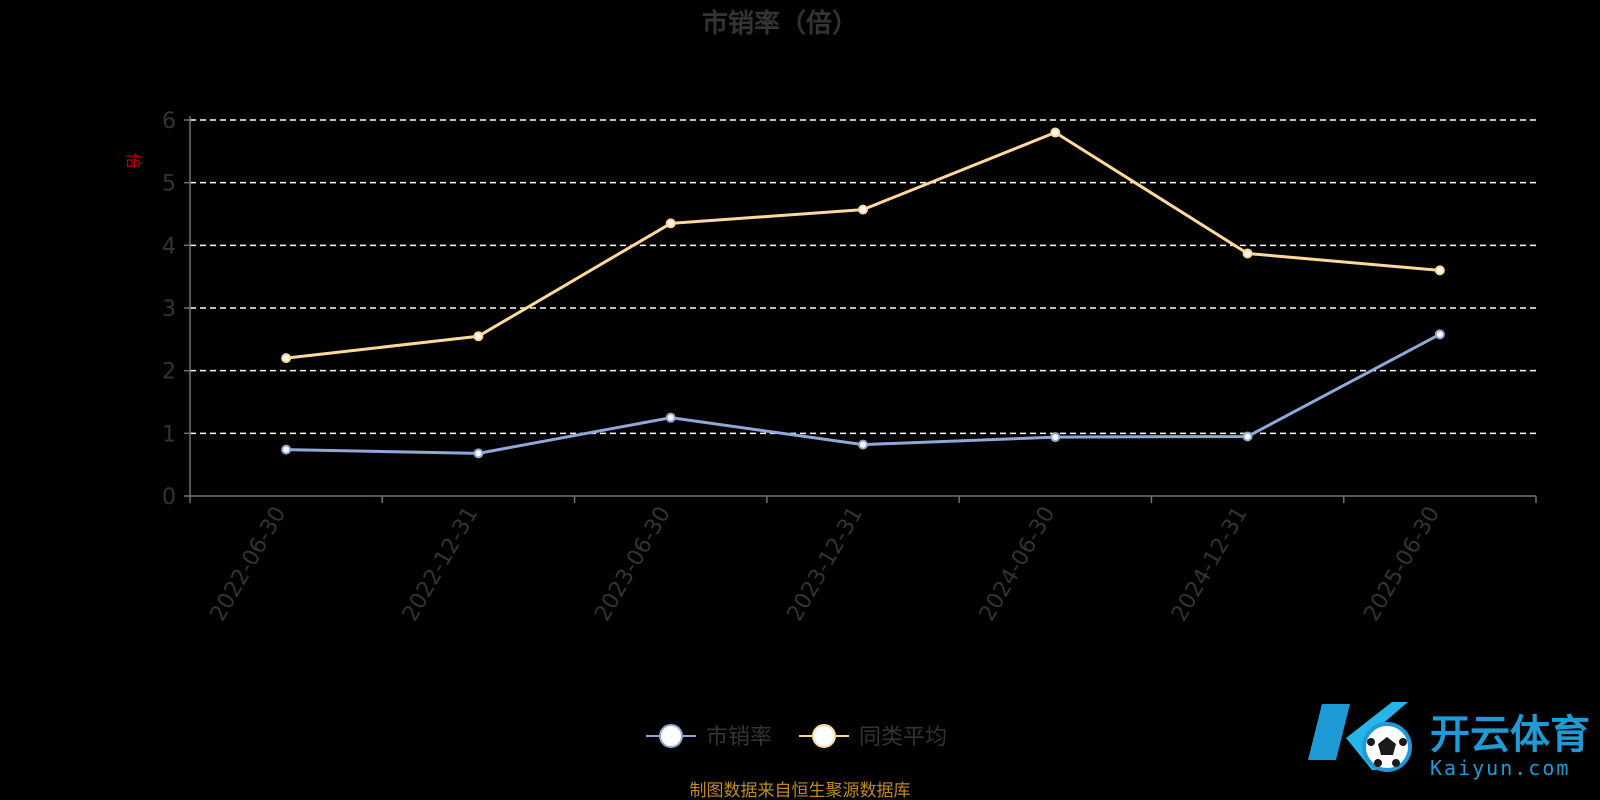  I want to click on legend: 市销率 同类平均, so click(796, 737).